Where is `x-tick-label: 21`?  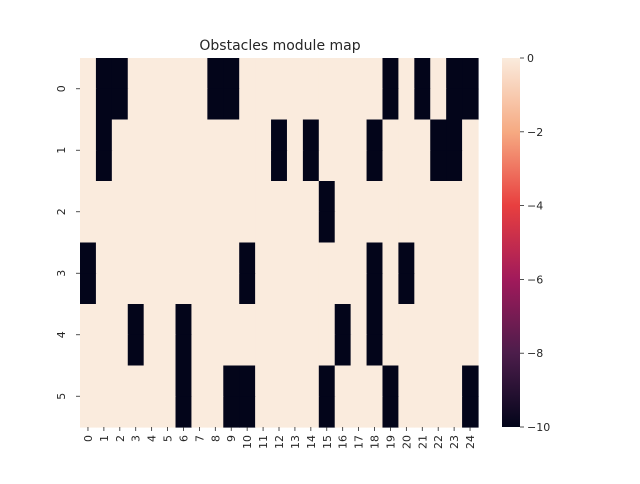 x-tick-label: 21 is located at coordinates (422, 442).